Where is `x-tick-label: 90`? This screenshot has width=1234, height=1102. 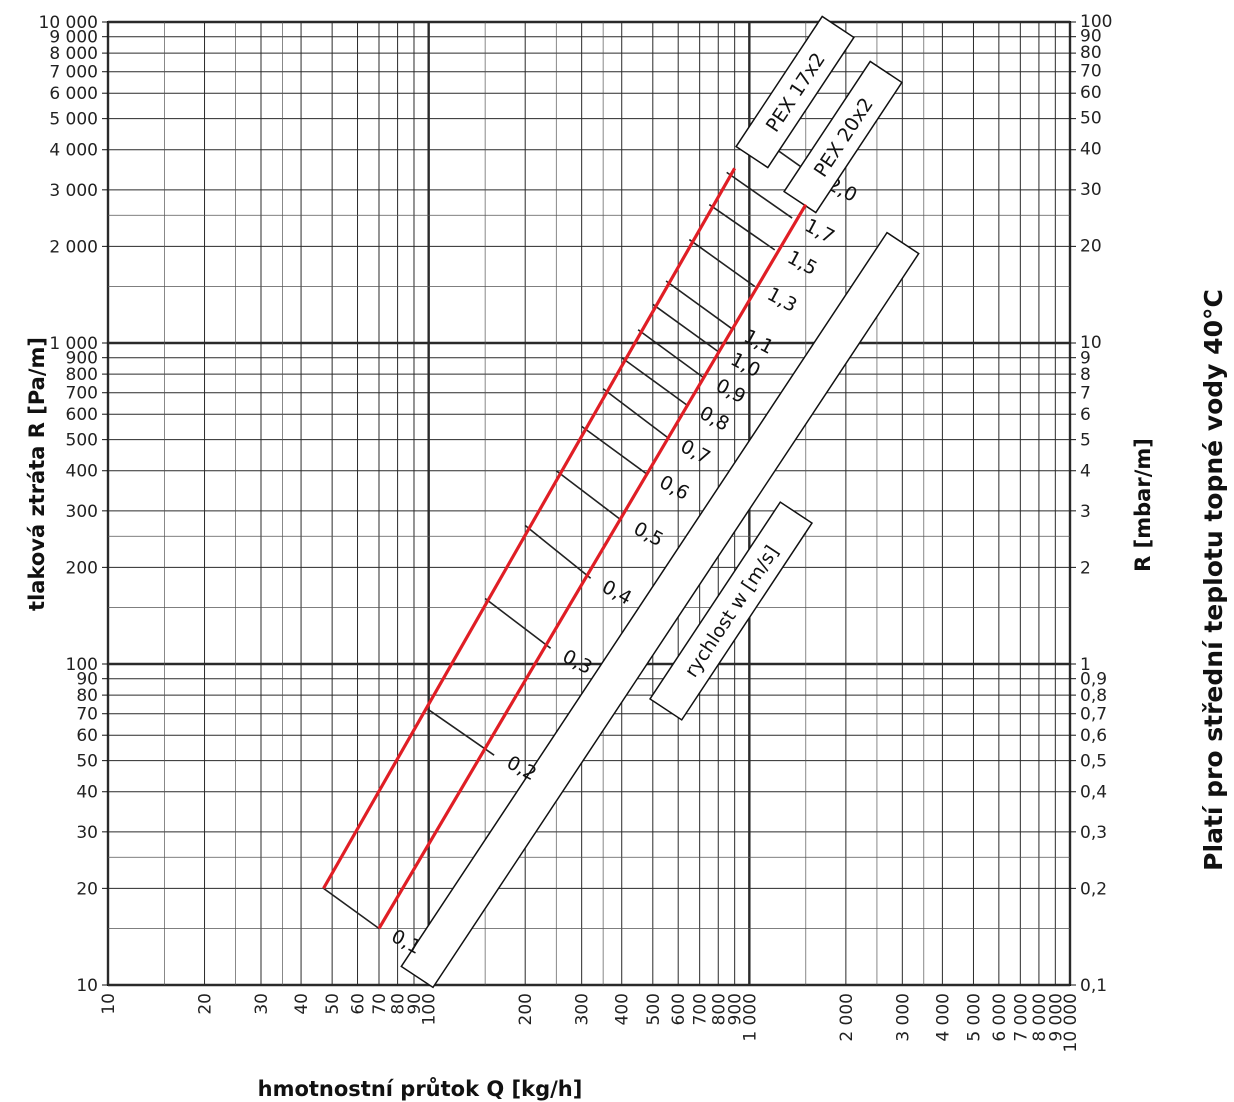
x-tick-label: 90 is located at coordinates (415, 1004).